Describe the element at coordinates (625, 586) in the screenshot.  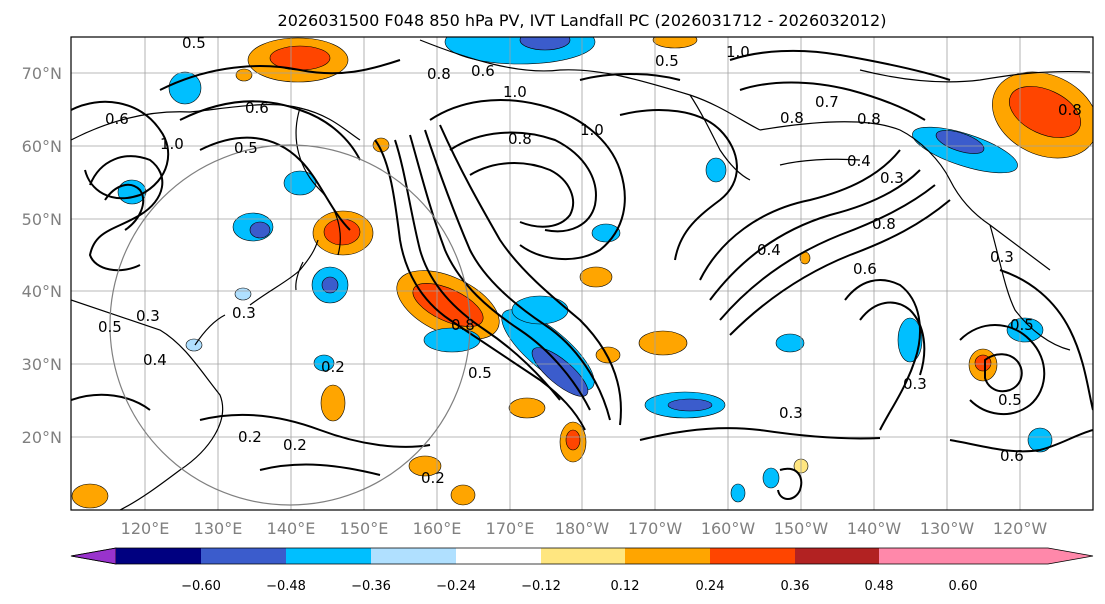
I see `colorbar-tick-label: 0.12` at that location.